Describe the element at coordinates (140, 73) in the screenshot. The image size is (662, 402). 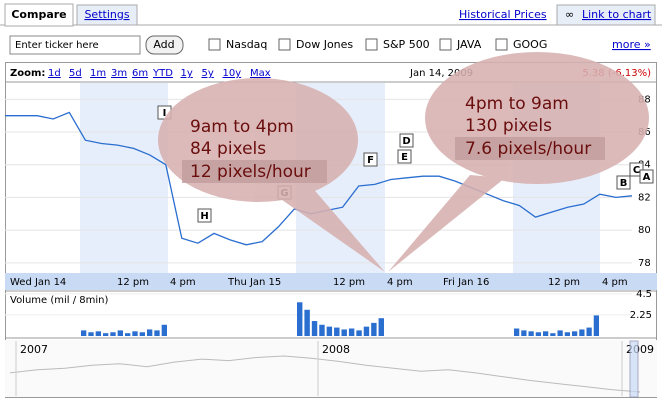
I see `zoom-option: 6m` at that location.